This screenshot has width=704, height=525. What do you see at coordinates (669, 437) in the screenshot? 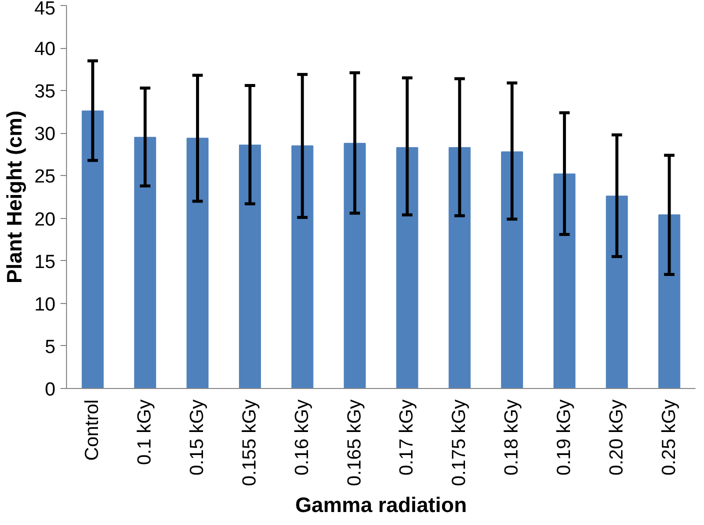
I see `x-tick-label: 0.25 kGy` at bounding box center [669, 437].